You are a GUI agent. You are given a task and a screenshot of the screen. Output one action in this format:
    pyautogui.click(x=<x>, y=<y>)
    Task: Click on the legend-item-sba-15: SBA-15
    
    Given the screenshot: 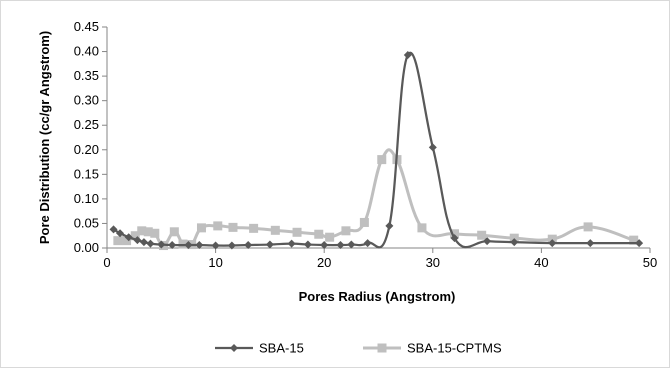 What is the action you would take?
    pyautogui.click(x=259, y=348)
    